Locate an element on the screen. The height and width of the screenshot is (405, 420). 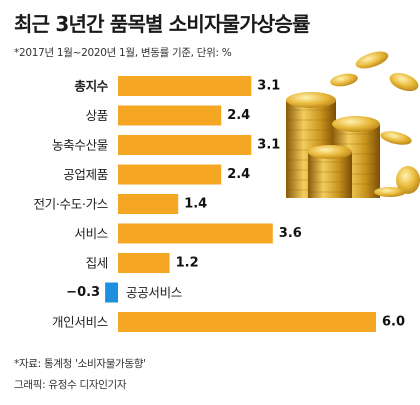
source-note: *자료: 통계청 '소비자물가동향' is located at coordinates (80, 364).